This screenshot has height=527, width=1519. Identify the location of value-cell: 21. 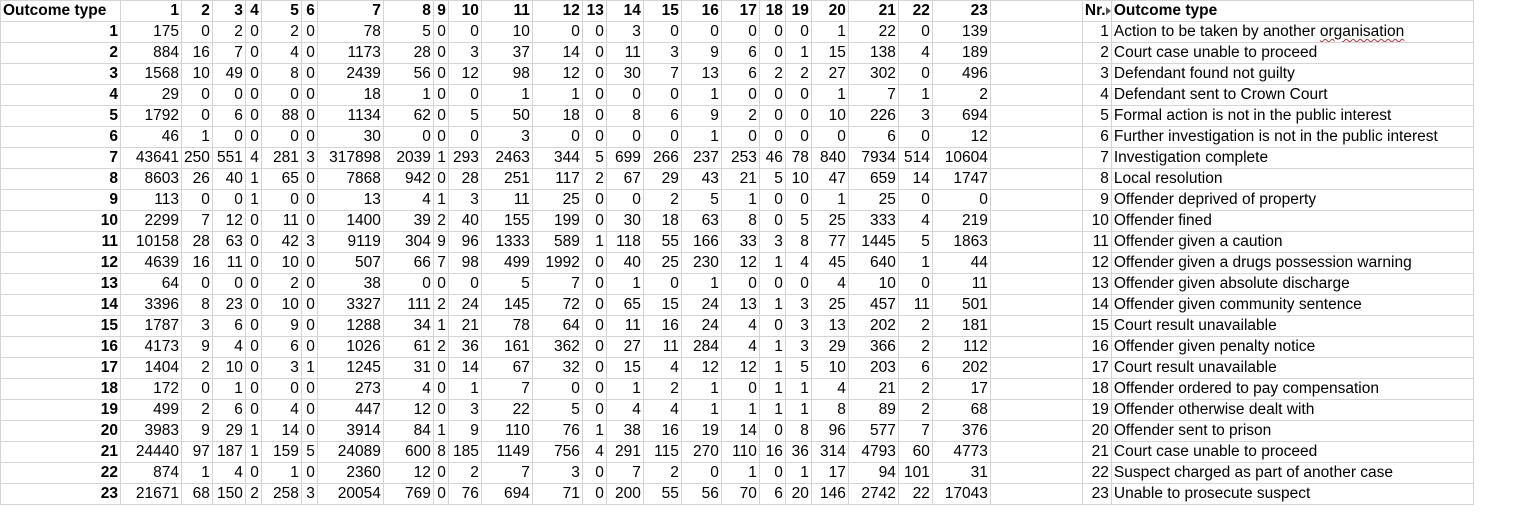
(873, 389).